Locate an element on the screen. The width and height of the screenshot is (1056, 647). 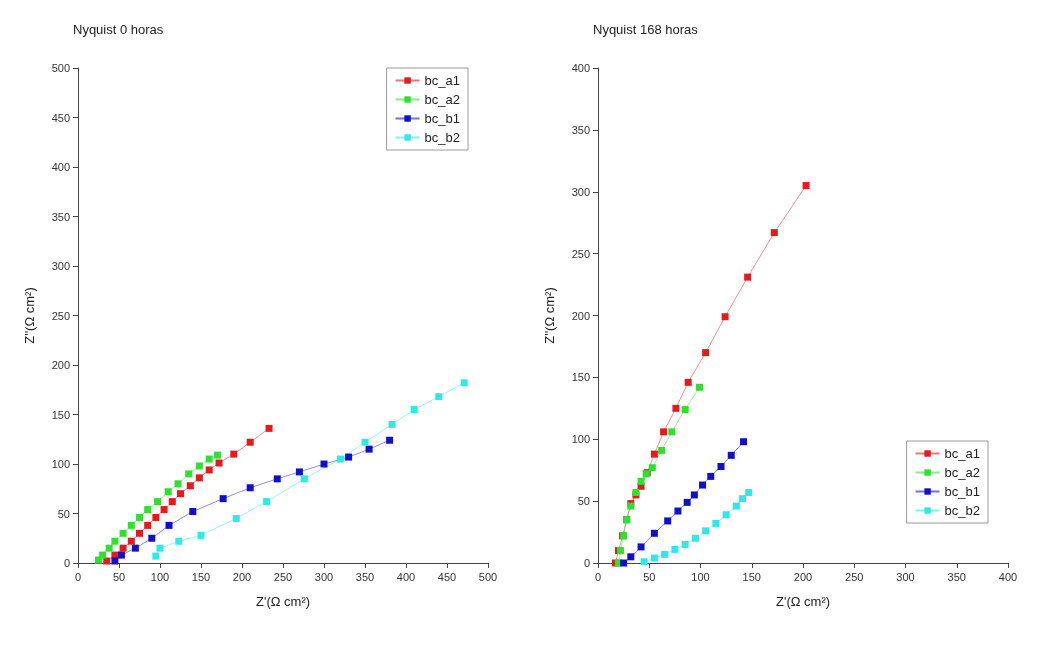
y-tick-label: 450 is located at coordinates (60, 117).